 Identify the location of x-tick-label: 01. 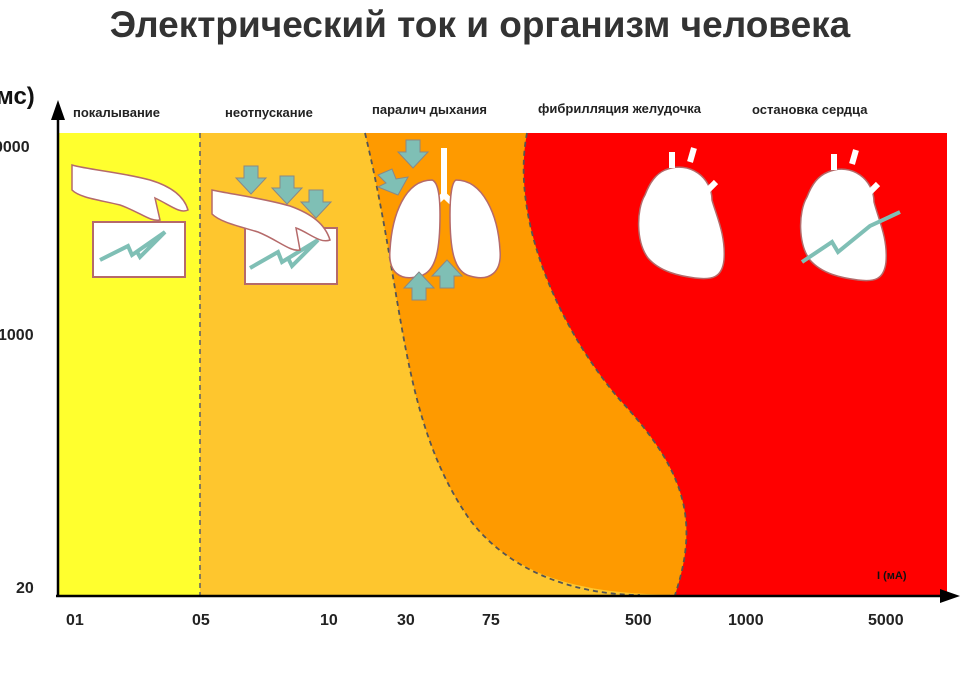
(75, 620).